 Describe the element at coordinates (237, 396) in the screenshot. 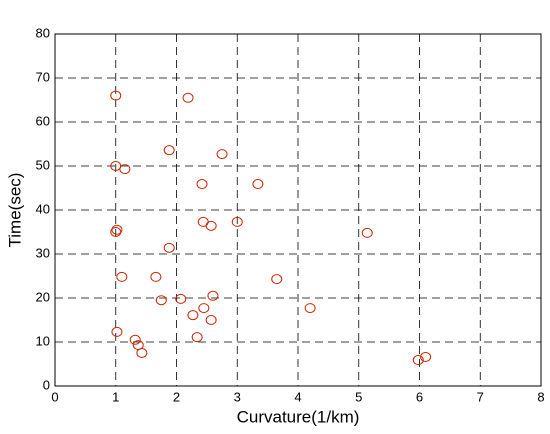

I see `x-tick-label: 3` at that location.